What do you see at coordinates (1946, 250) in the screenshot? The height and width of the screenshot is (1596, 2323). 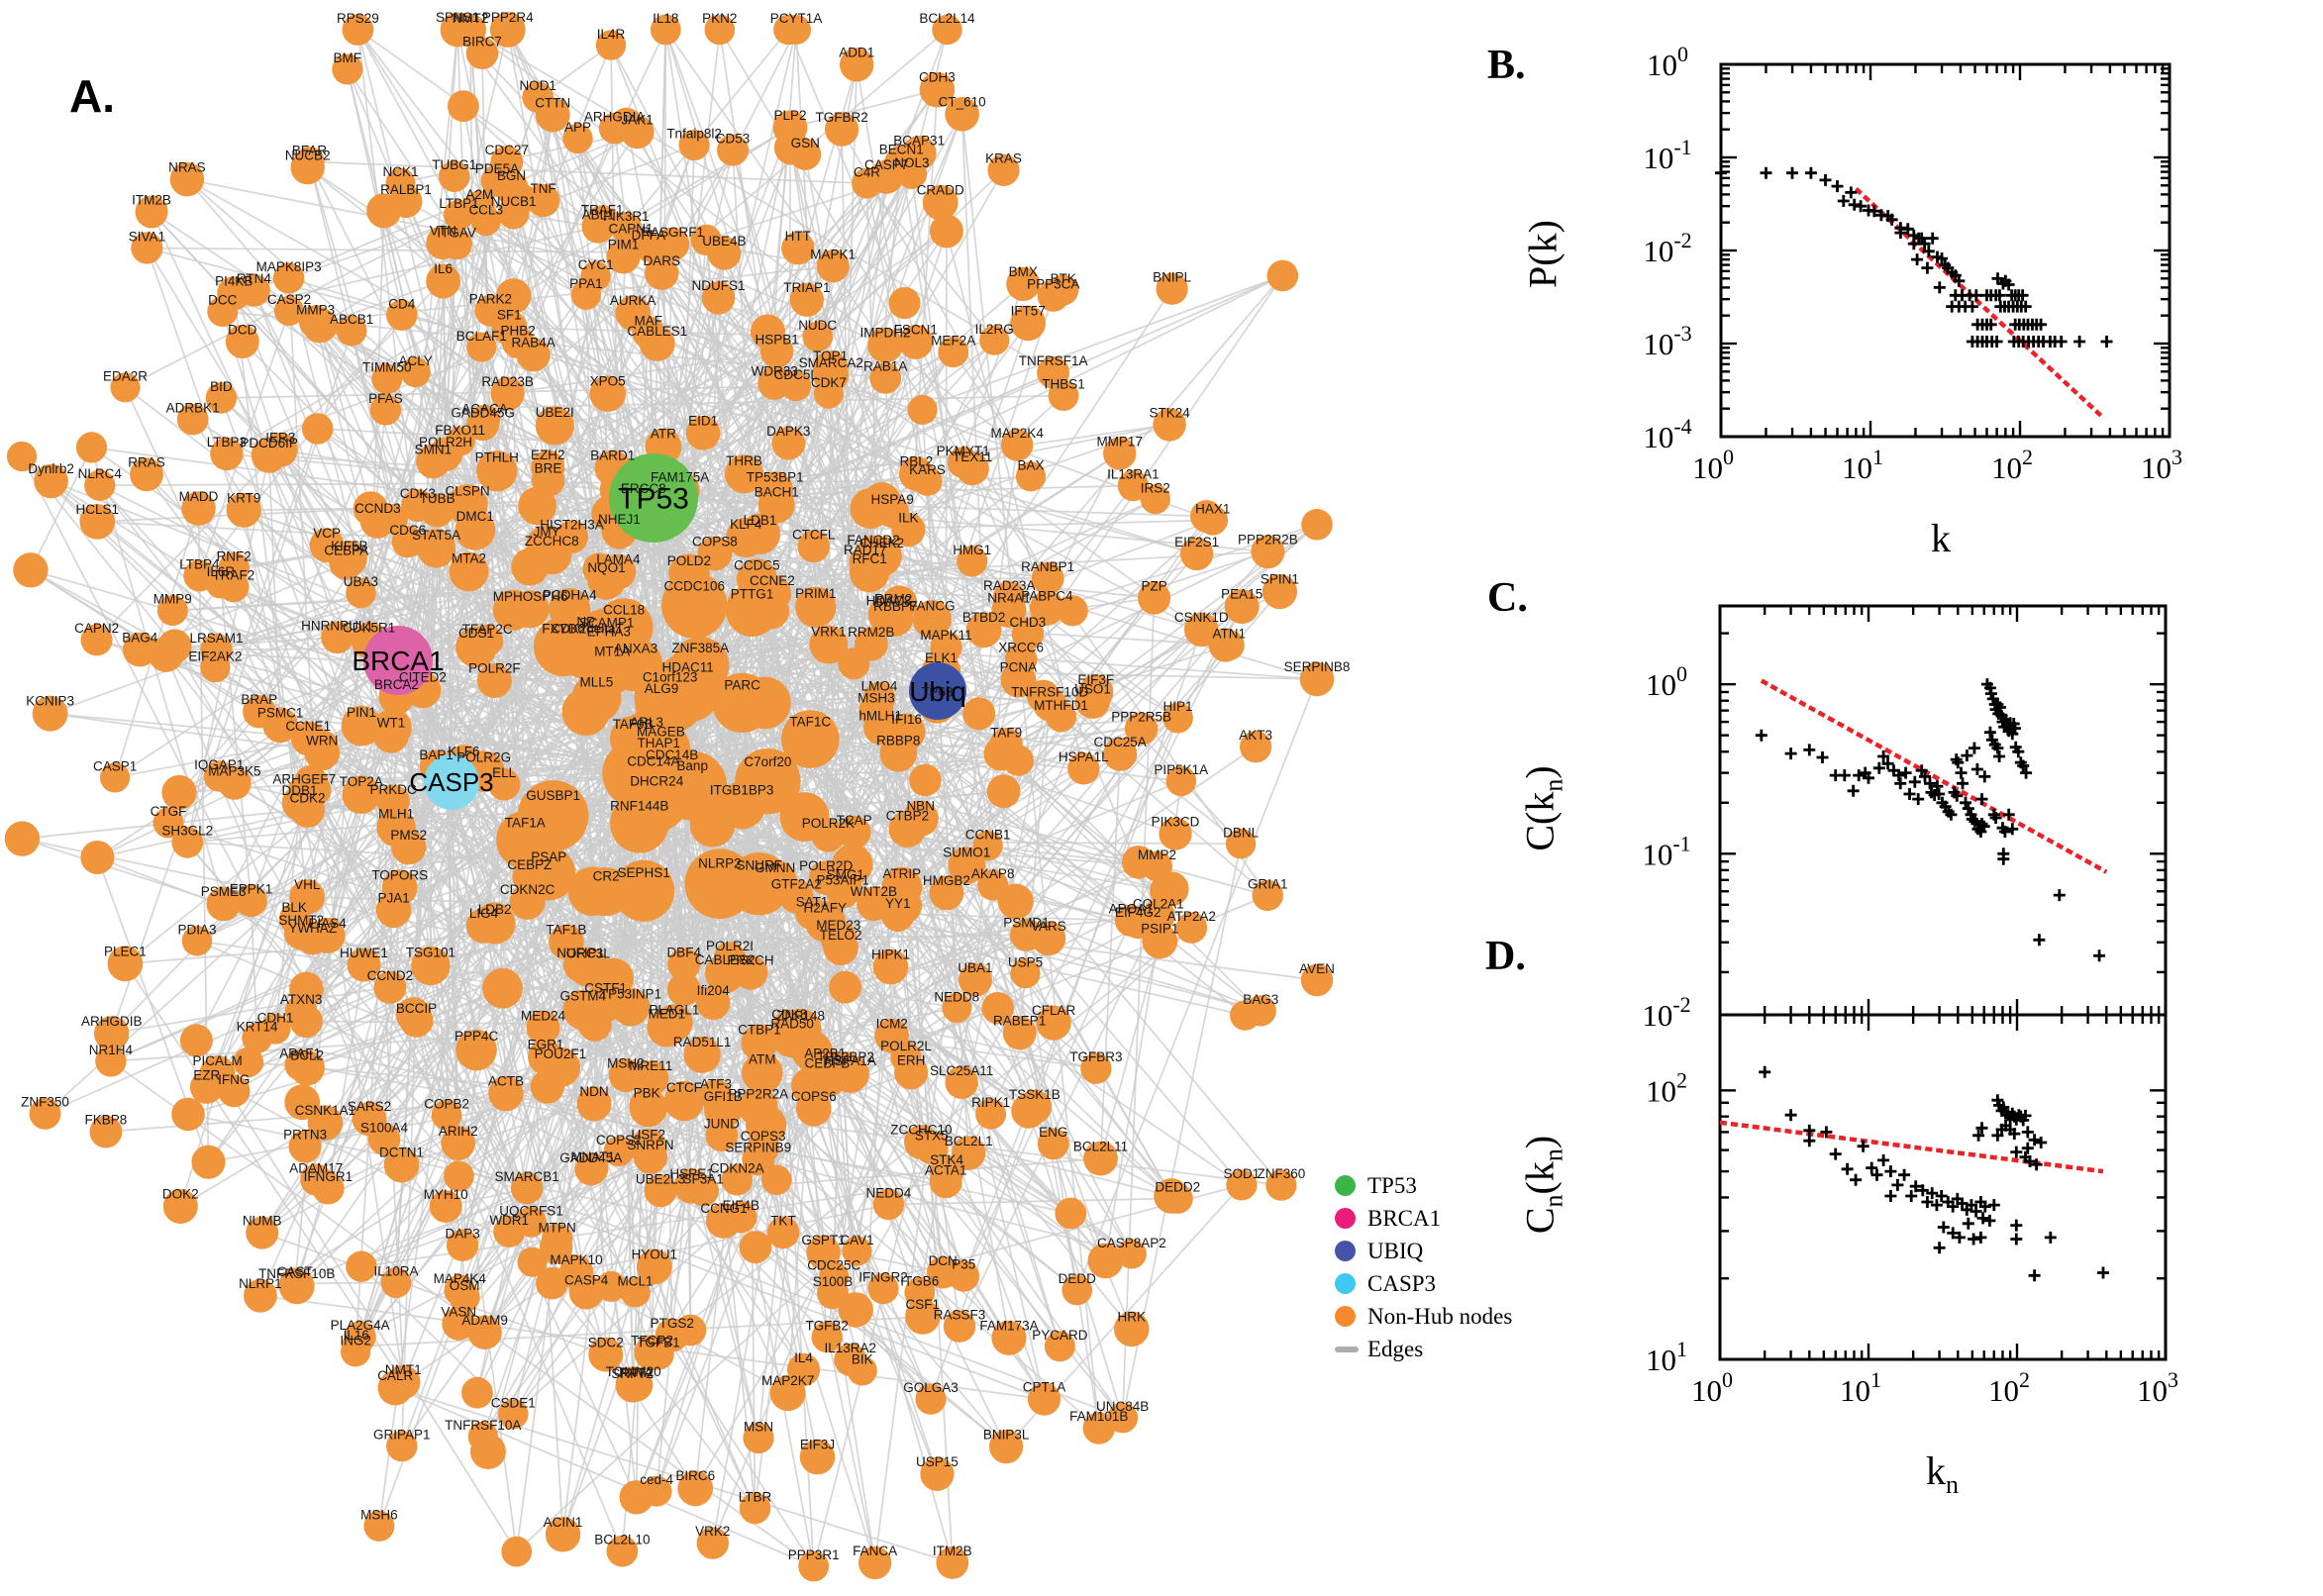 I see `axis-ticks` at bounding box center [1946, 250].